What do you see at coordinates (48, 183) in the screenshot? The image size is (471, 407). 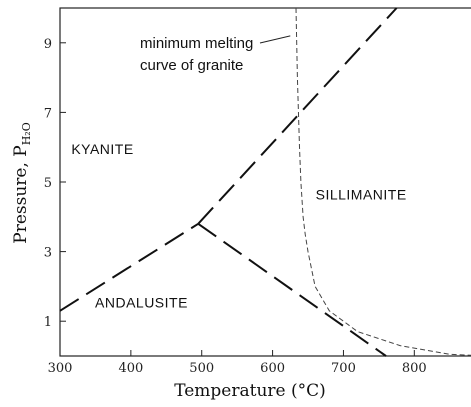 I see `y-tick-label-5: 5` at bounding box center [48, 183].